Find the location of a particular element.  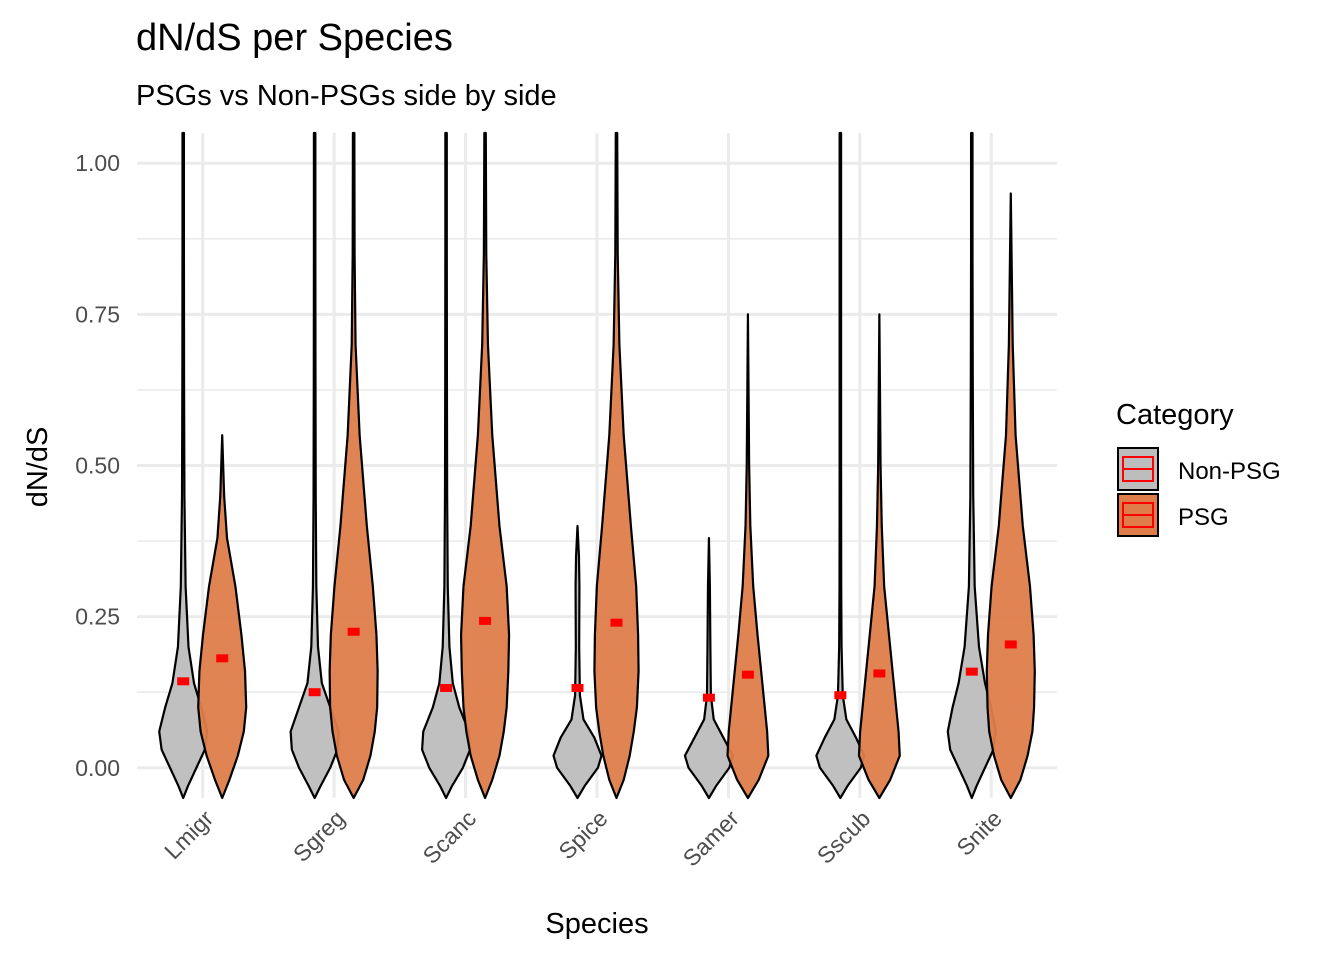

median-non-psg-lmigr is located at coordinates (183, 681).